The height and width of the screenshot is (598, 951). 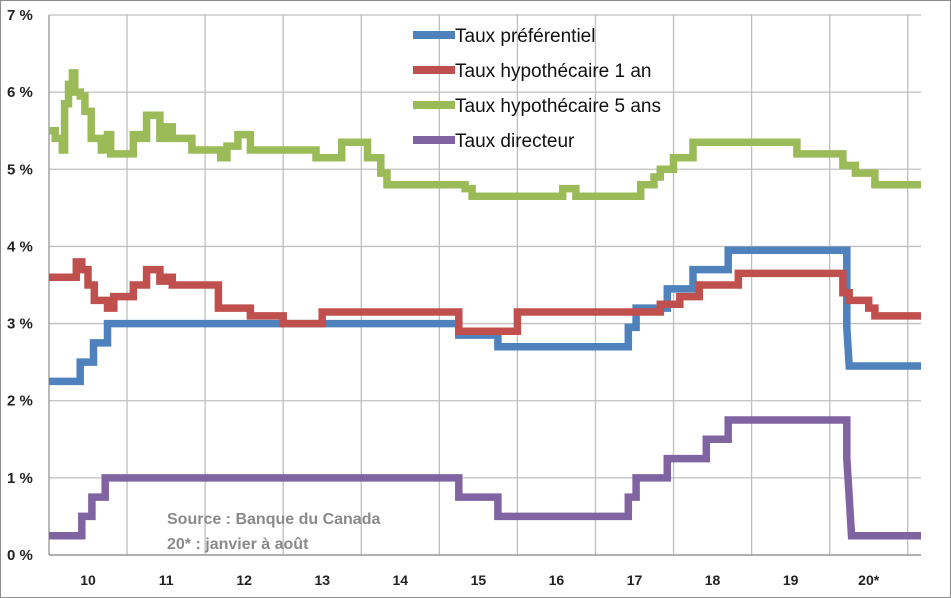 What do you see at coordinates (273, 519) in the screenshot?
I see `annotation-line: Source : Banque du Canada` at bounding box center [273, 519].